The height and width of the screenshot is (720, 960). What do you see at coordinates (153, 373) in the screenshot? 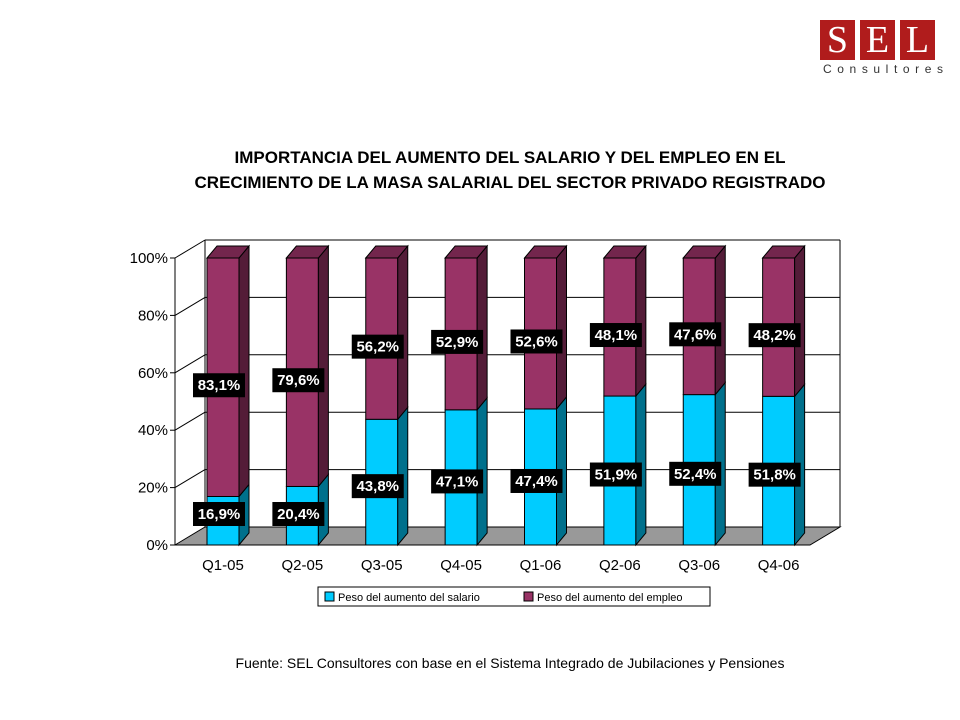
I see `y-tick-label: 60%` at bounding box center [153, 373].